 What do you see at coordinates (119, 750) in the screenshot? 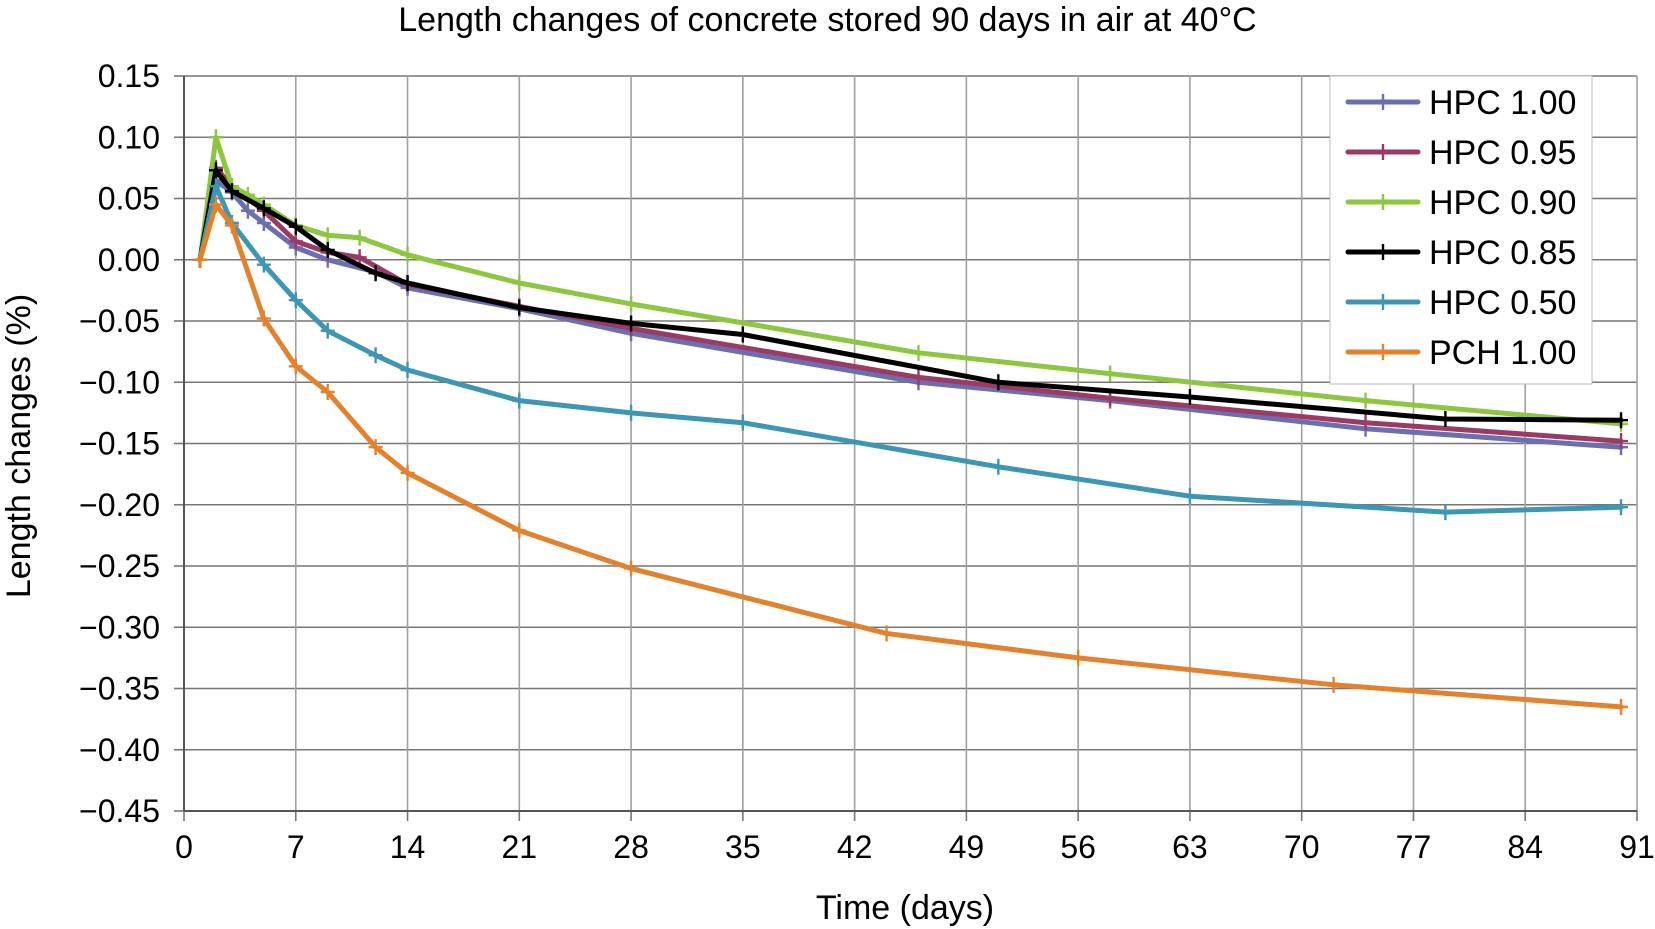
I see `y-tick-label: −0.40` at bounding box center [119, 750].